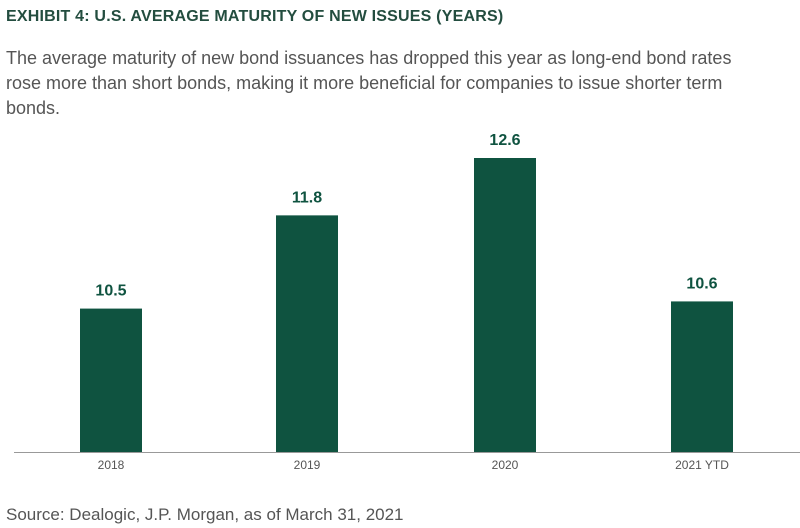  Describe the element at coordinates (504, 140) in the screenshot. I see `bar-value-label: 12.6` at that location.